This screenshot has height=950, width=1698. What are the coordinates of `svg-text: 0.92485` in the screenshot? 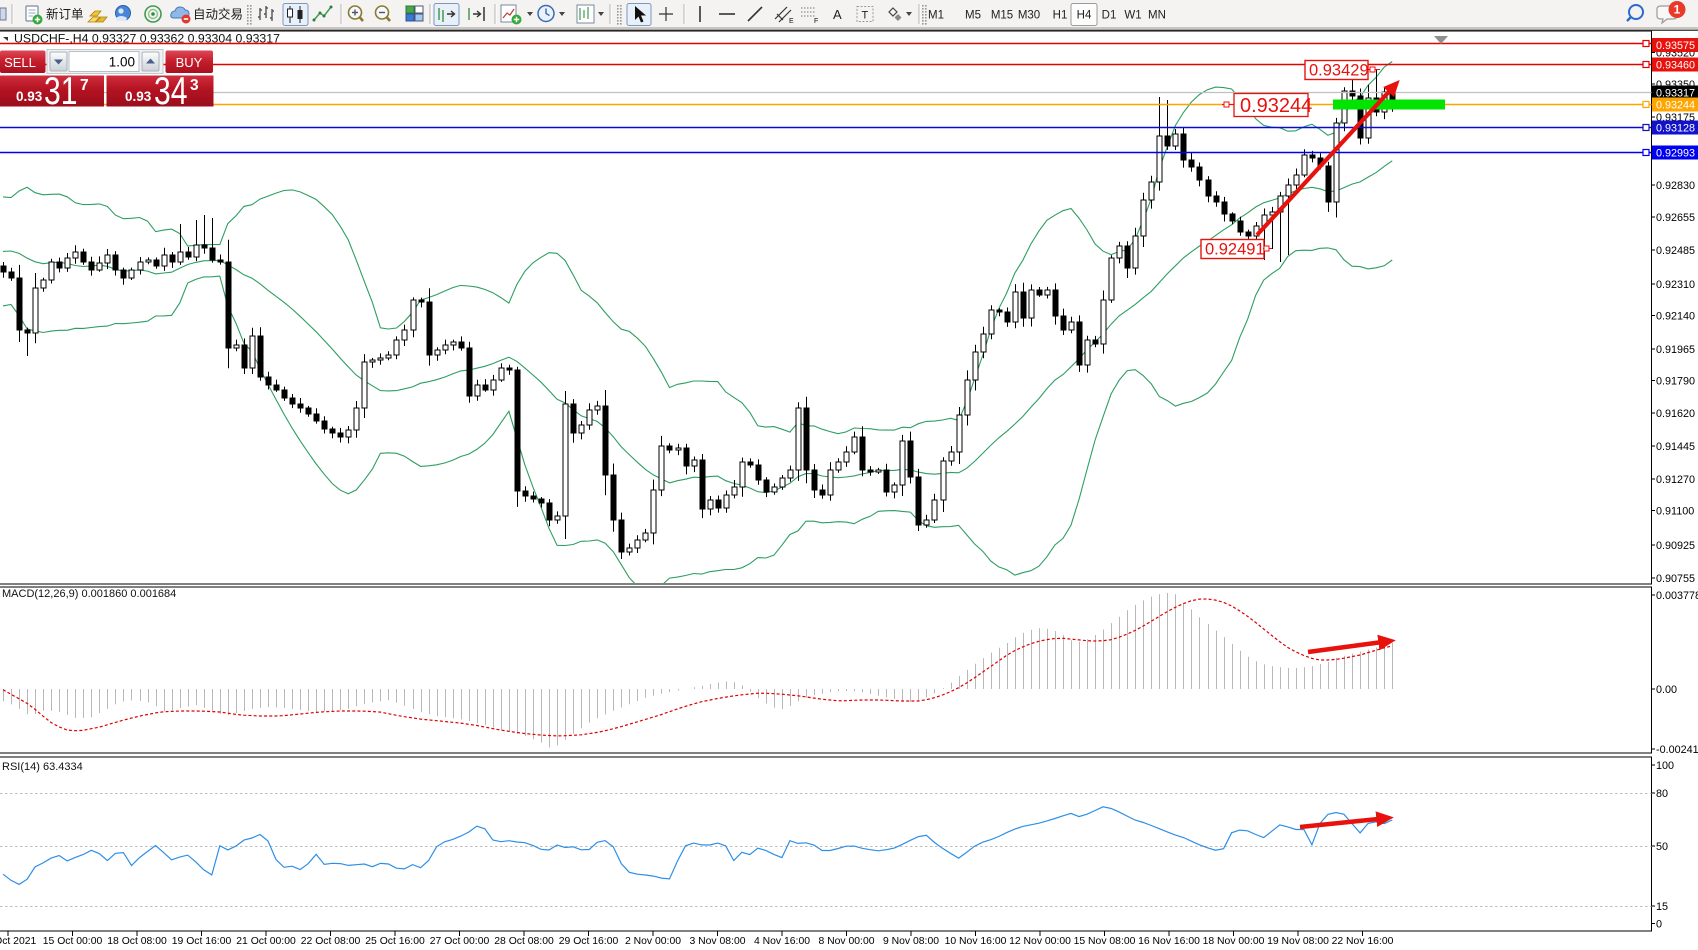 It's located at (1675, 251).